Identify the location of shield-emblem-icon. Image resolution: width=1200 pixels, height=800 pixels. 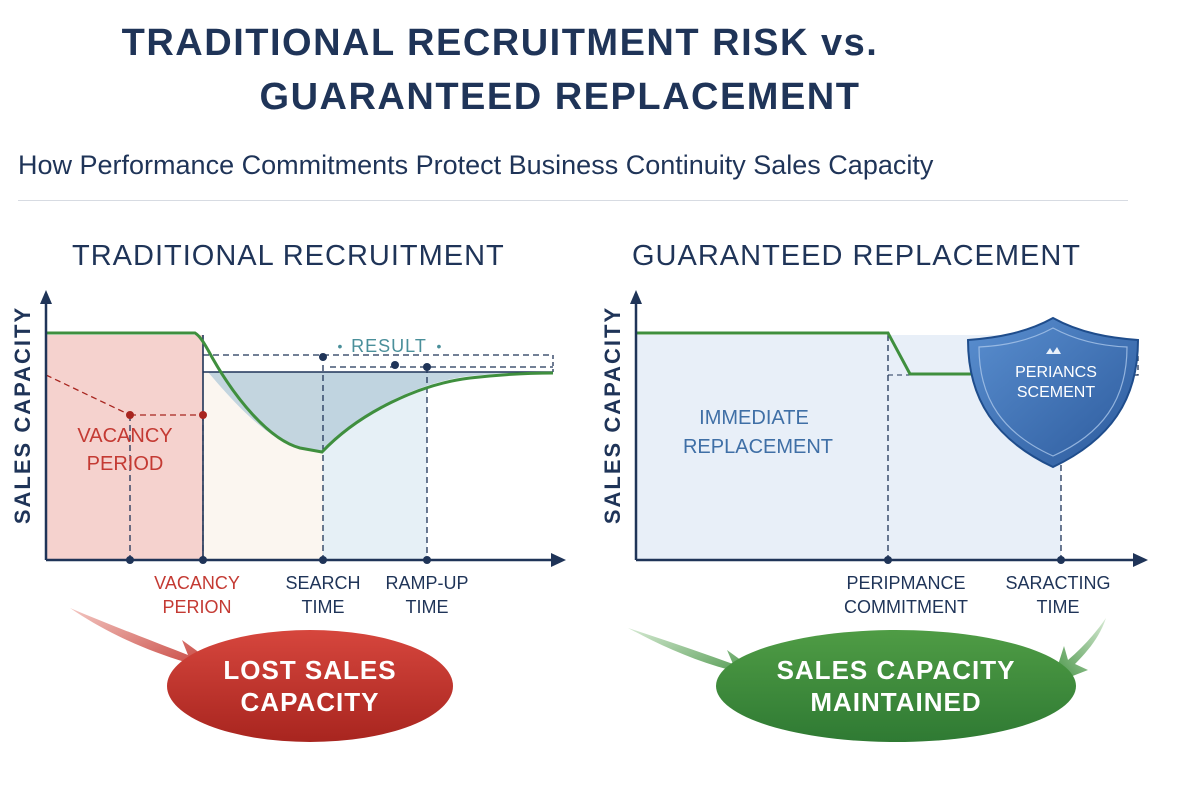
(1053, 350).